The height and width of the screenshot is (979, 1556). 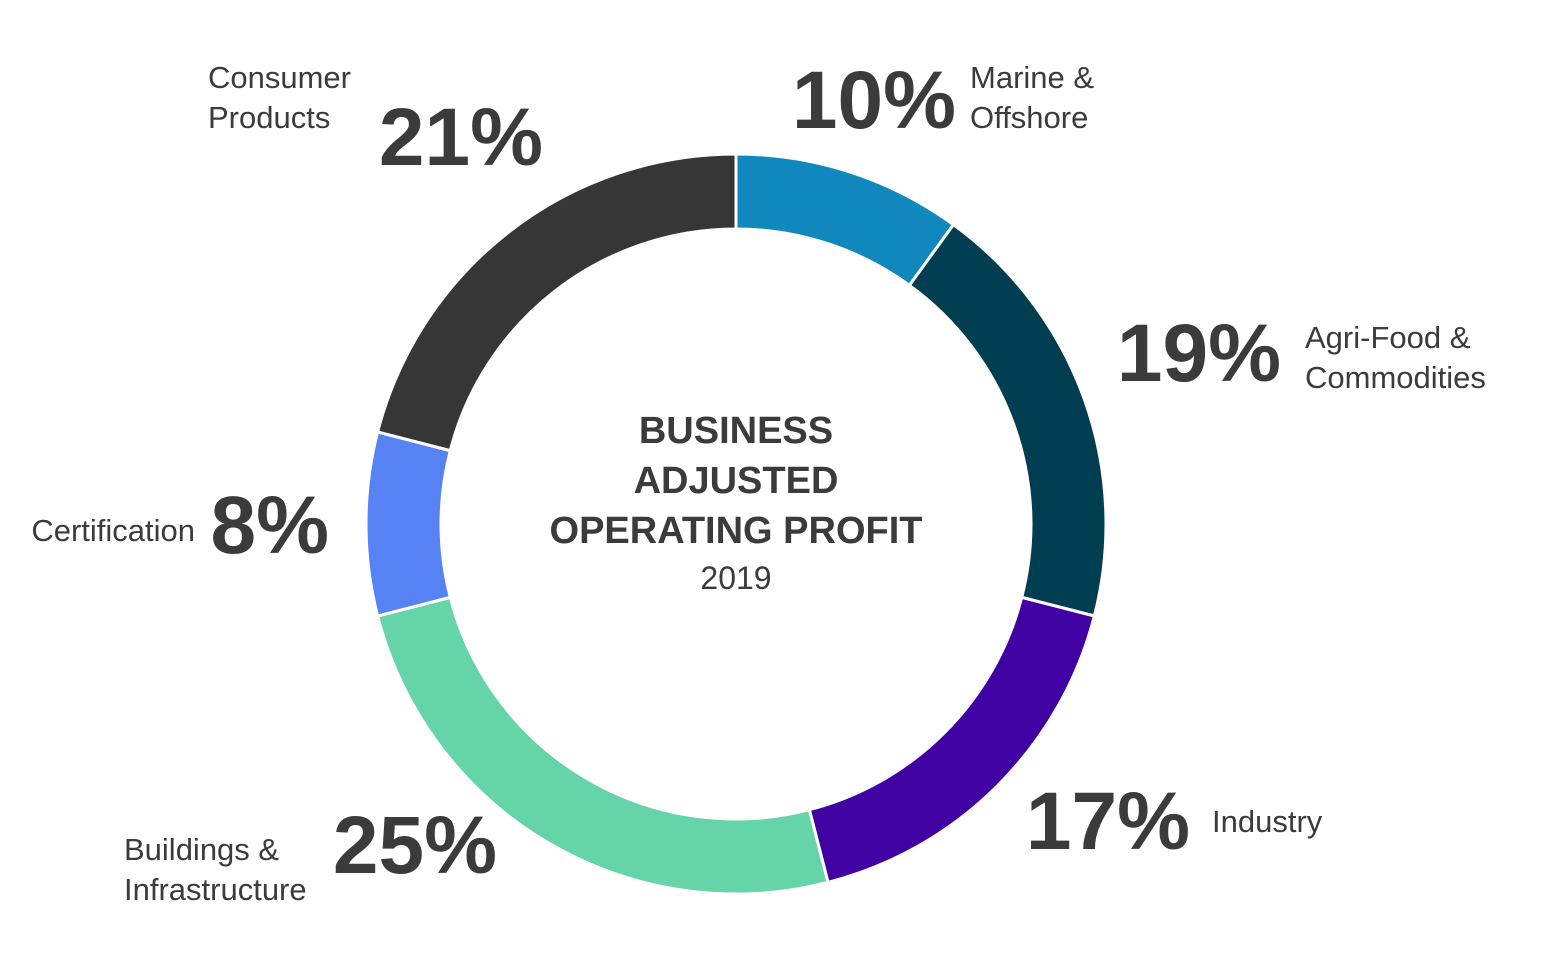 What do you see at coordinates (736, 431) in the screenshot?
I see `center-title-line-1: BUSINESS` at bounding box center [736, 431].